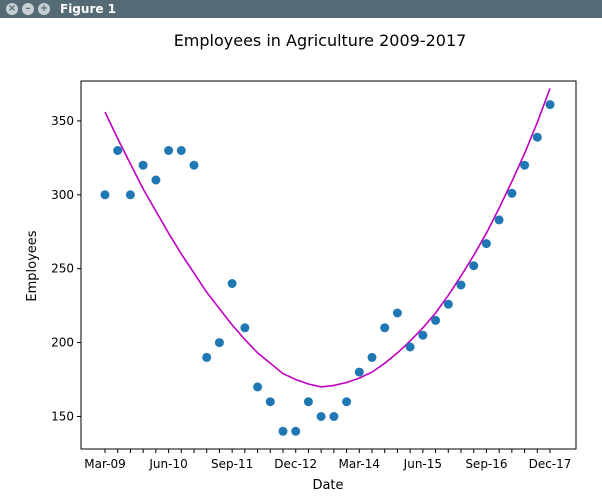  Describe the element at coordinates (88, 9) in the screenshot. I see `window-title: Figure 1` at that location.